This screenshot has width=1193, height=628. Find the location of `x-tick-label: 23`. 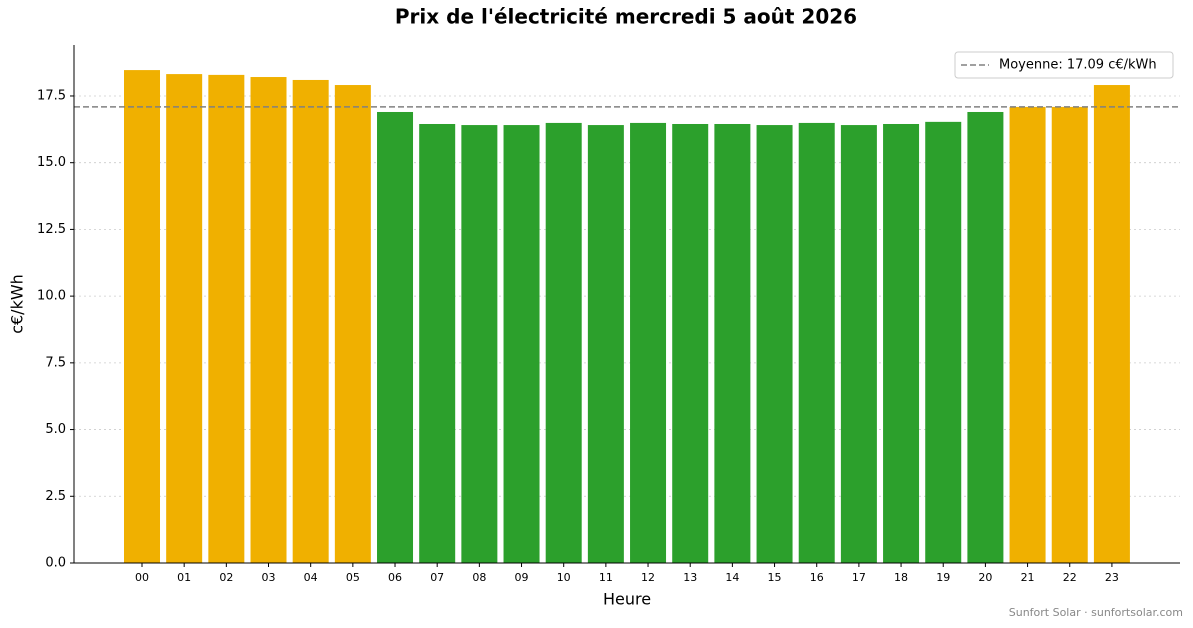

x-tick-label: 23 is located at coordinates (1112, 577).